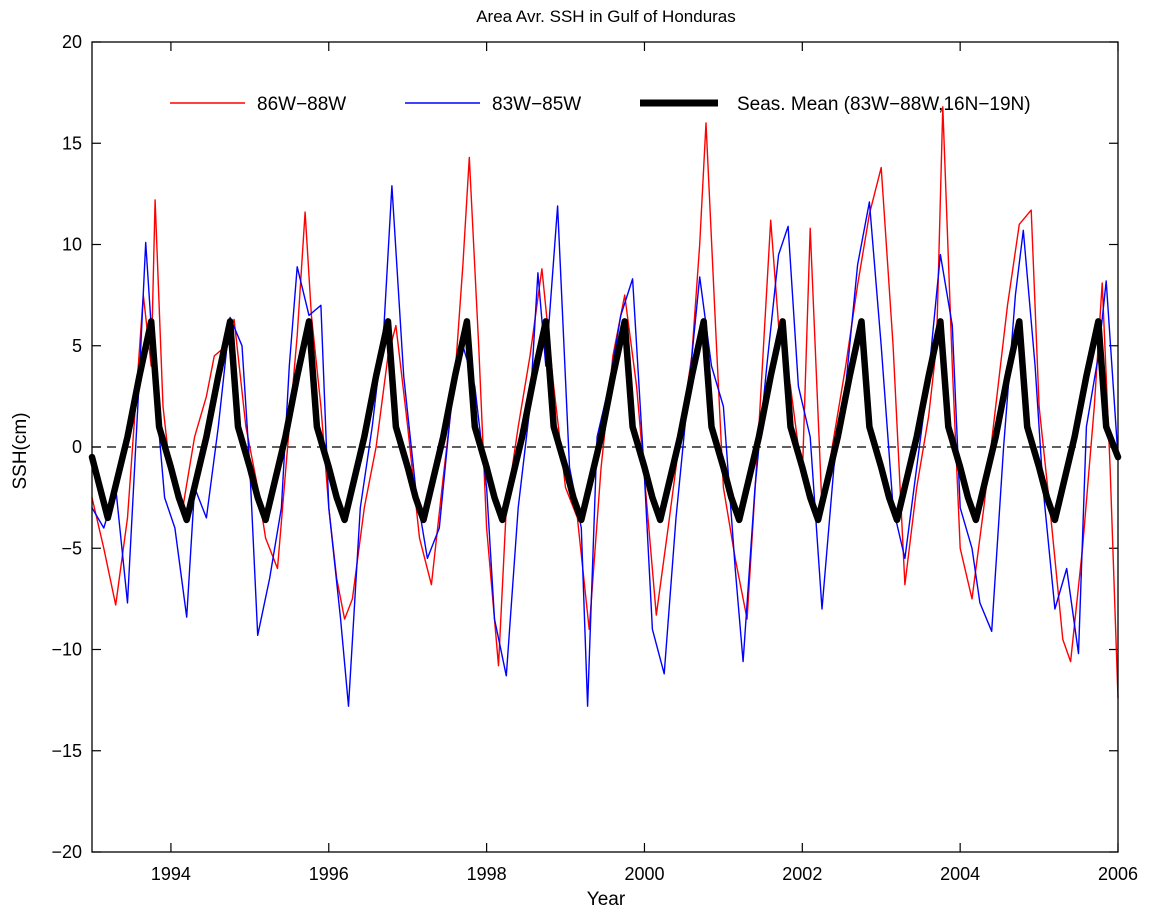 Image resolution: width=1149 pixels, height=913 pixels. Describe the element at coordinates (71, 548) in the screenshot. I see `y-tick-label: −5` at that location.